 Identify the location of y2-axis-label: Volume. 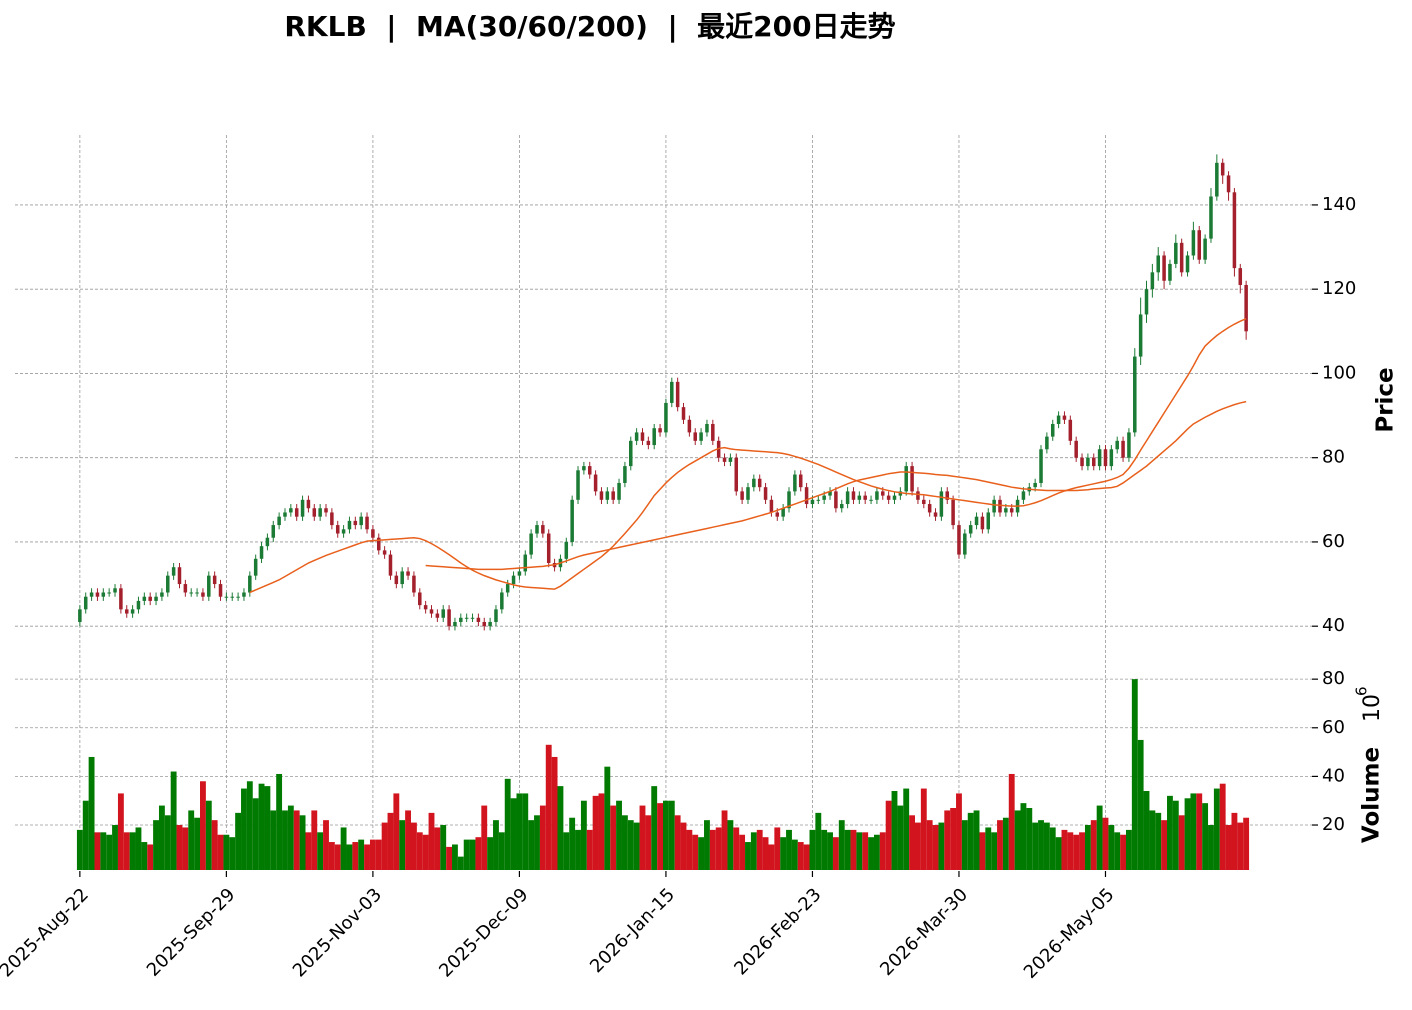
(1372, 795).